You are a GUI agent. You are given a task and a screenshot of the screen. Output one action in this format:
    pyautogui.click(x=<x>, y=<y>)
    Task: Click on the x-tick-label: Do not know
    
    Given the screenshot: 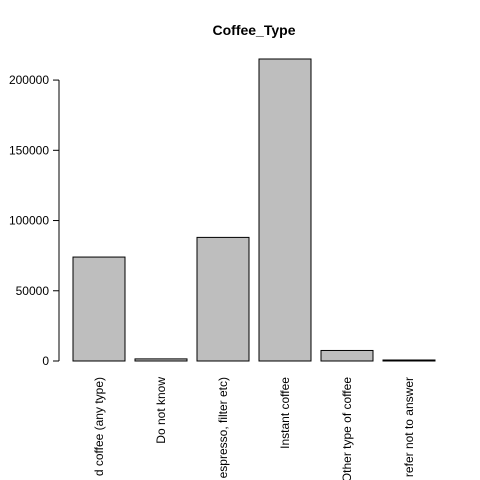 What is the action you would take?
    pyautogui.click(x=161, y=410)
    